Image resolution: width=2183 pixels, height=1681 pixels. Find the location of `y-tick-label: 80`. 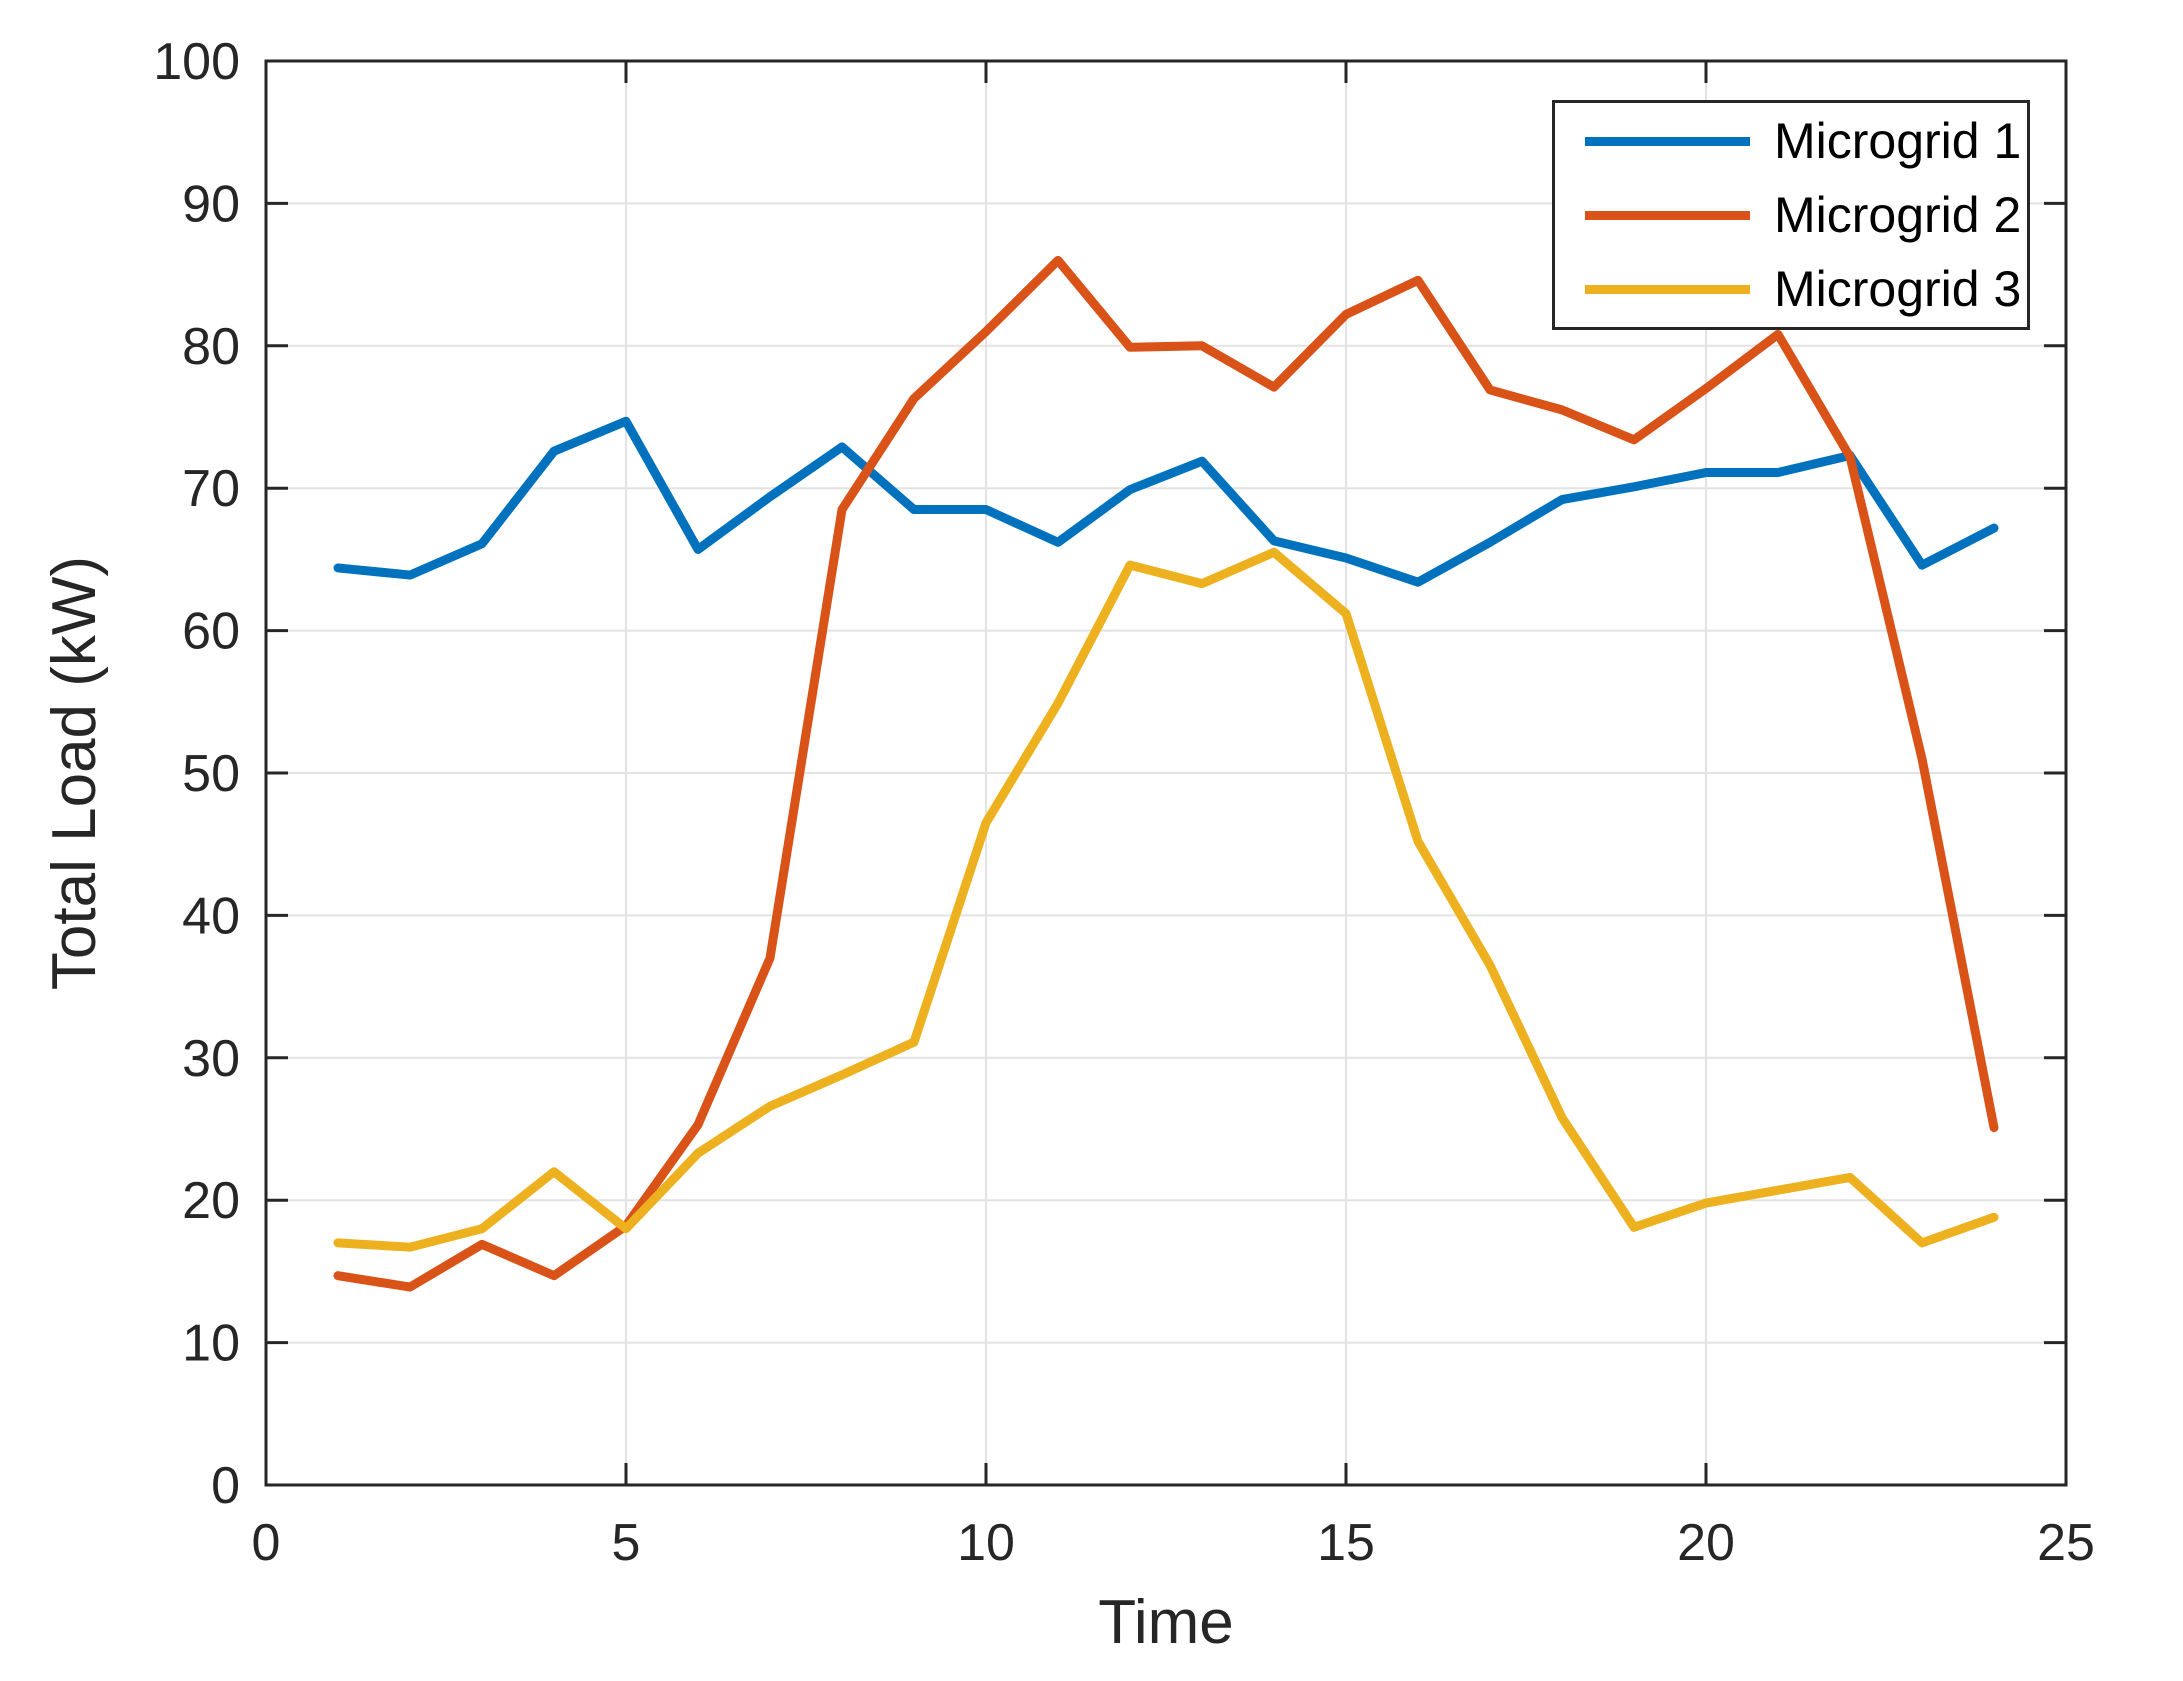

y-tick-label: 80 is located at coordinates (211, 347).